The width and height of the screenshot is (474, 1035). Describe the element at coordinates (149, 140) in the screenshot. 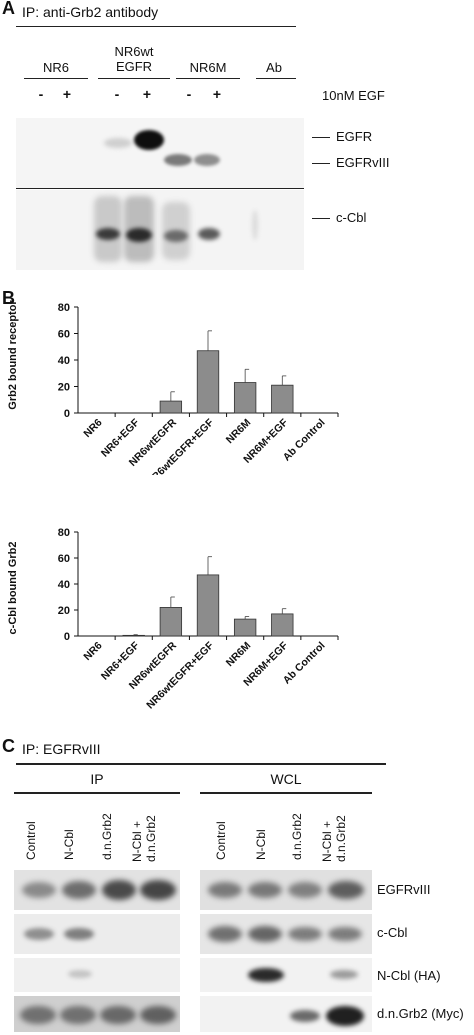

I see `band-egfr-nr6wt-plus` at that location.